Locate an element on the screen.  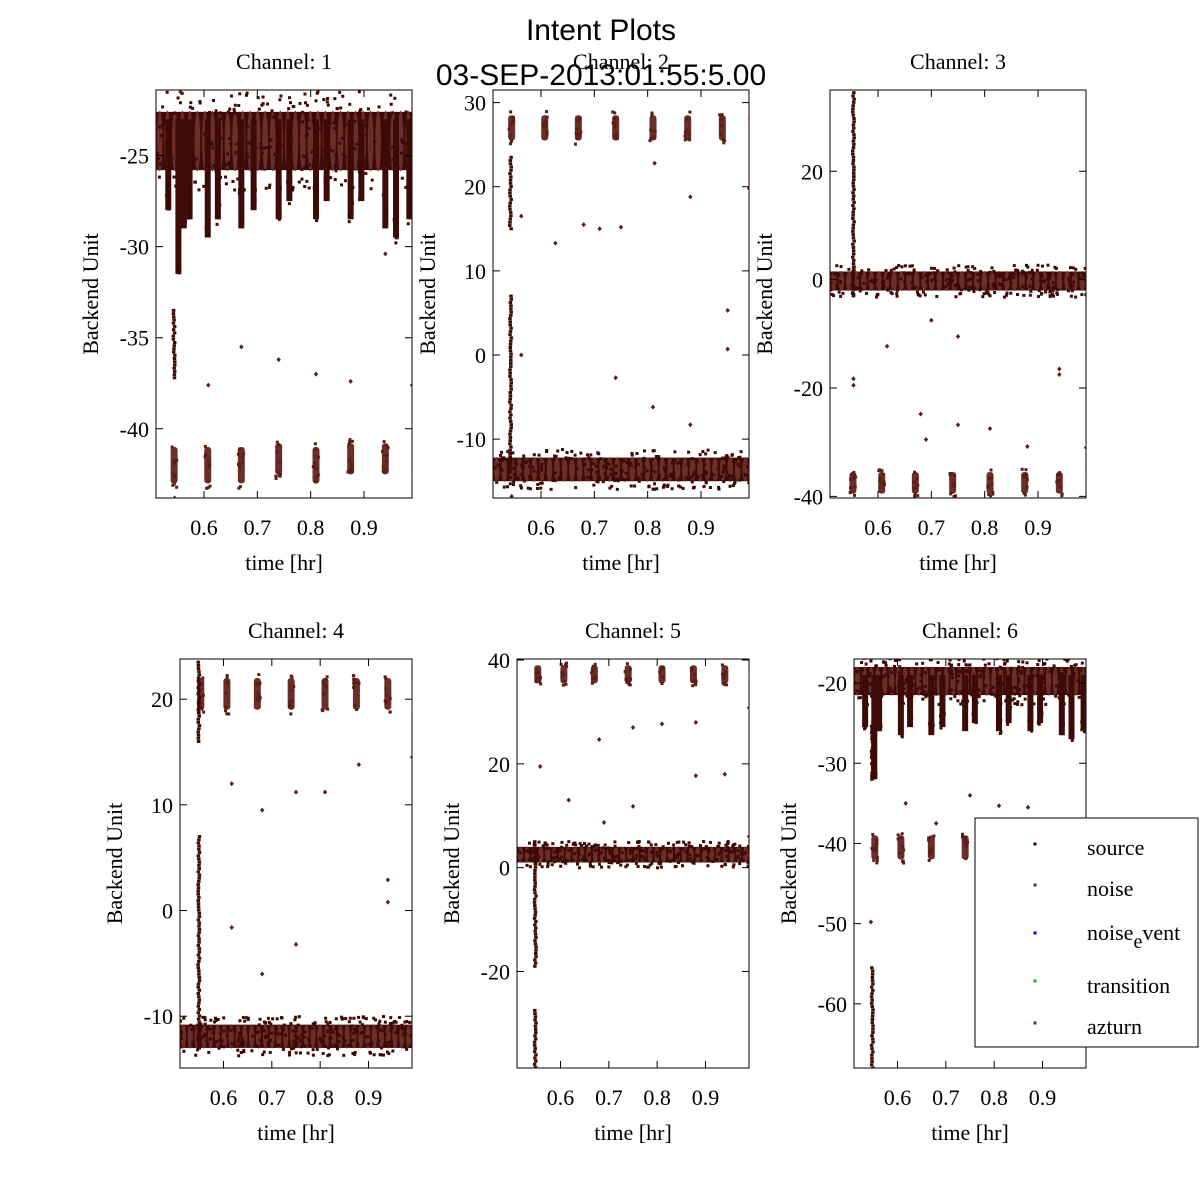
x-tick-label: 0.6 is located at coordinates (204, 527).